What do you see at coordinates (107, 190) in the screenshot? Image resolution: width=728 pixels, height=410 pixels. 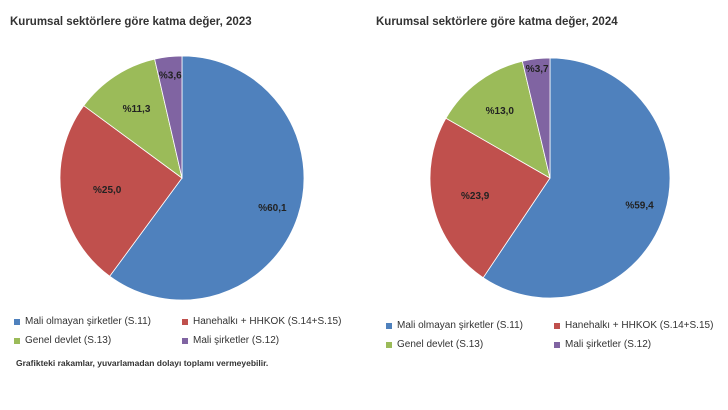 I see `label-households: %25,0` at bounding box center [107, 190].